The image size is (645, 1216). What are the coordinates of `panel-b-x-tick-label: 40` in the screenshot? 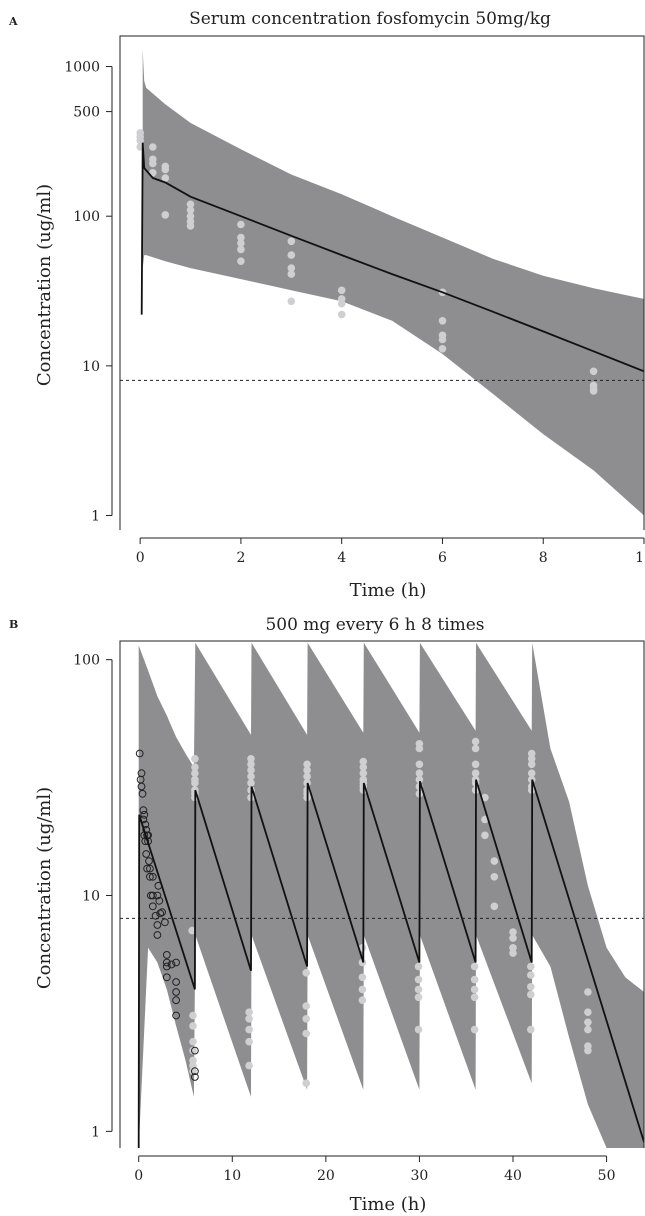 It's located at (513, 1176).